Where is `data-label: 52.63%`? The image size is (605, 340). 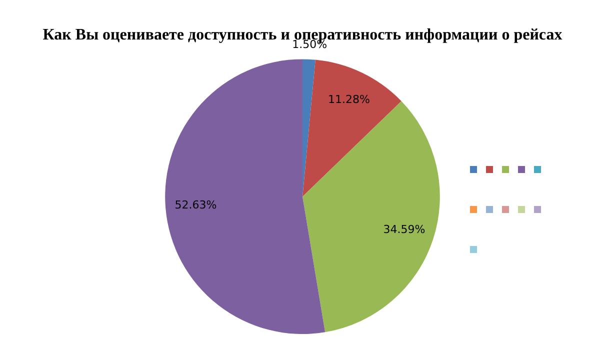
data-label: 52.63% is located at coordinates (195, 205).